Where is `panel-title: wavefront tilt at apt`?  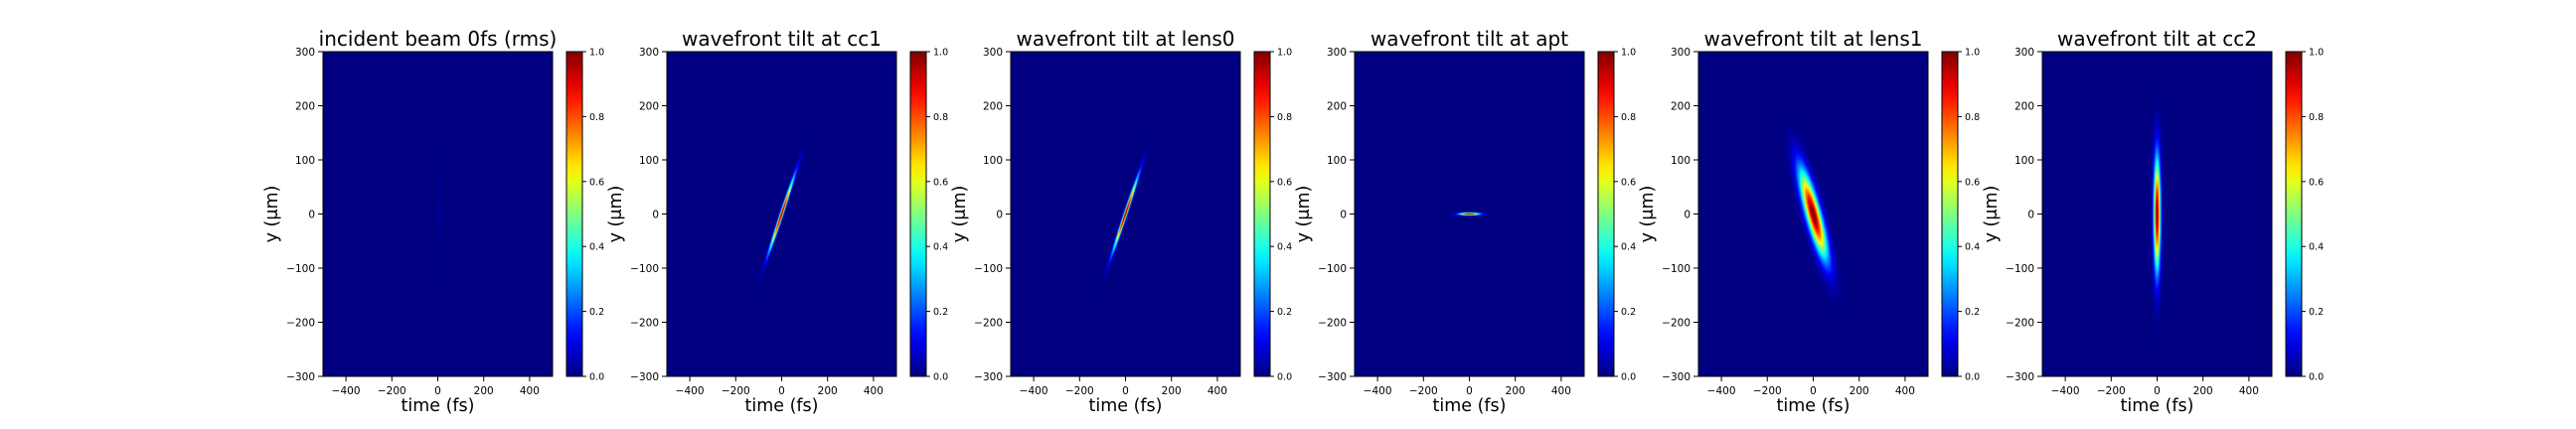 panel-title: wavefront tilt at apt is located at coordinates (1469, 39).